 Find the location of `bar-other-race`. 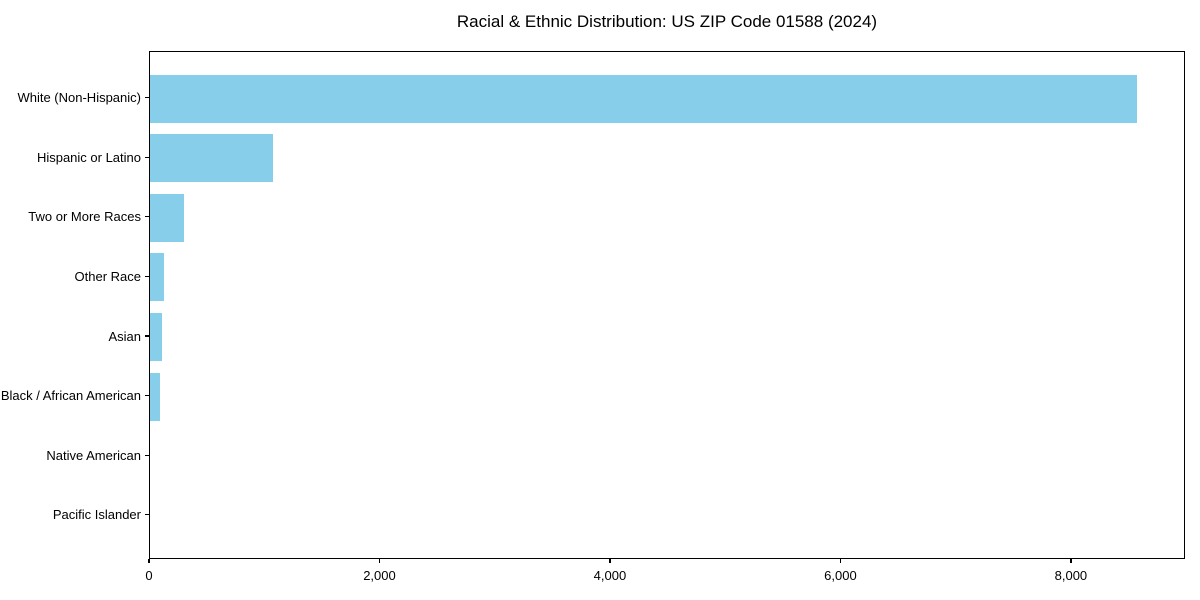

bar-other-race is located at coordinates (157, 277).